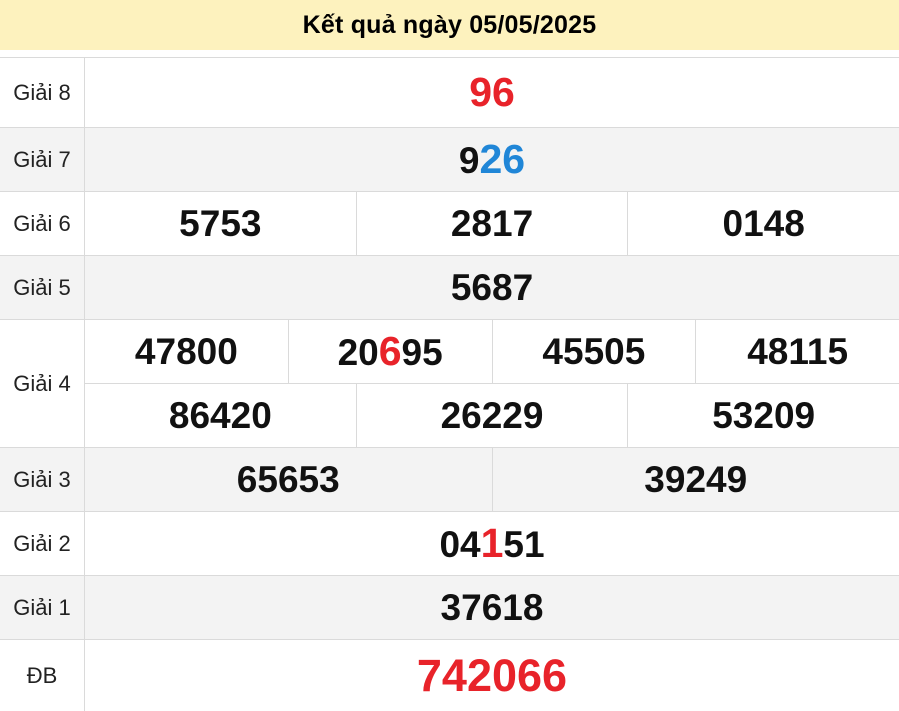 The width and height of the screenshot is (899, 711). I want to click on prize-number: 45505, so click(593, 351).